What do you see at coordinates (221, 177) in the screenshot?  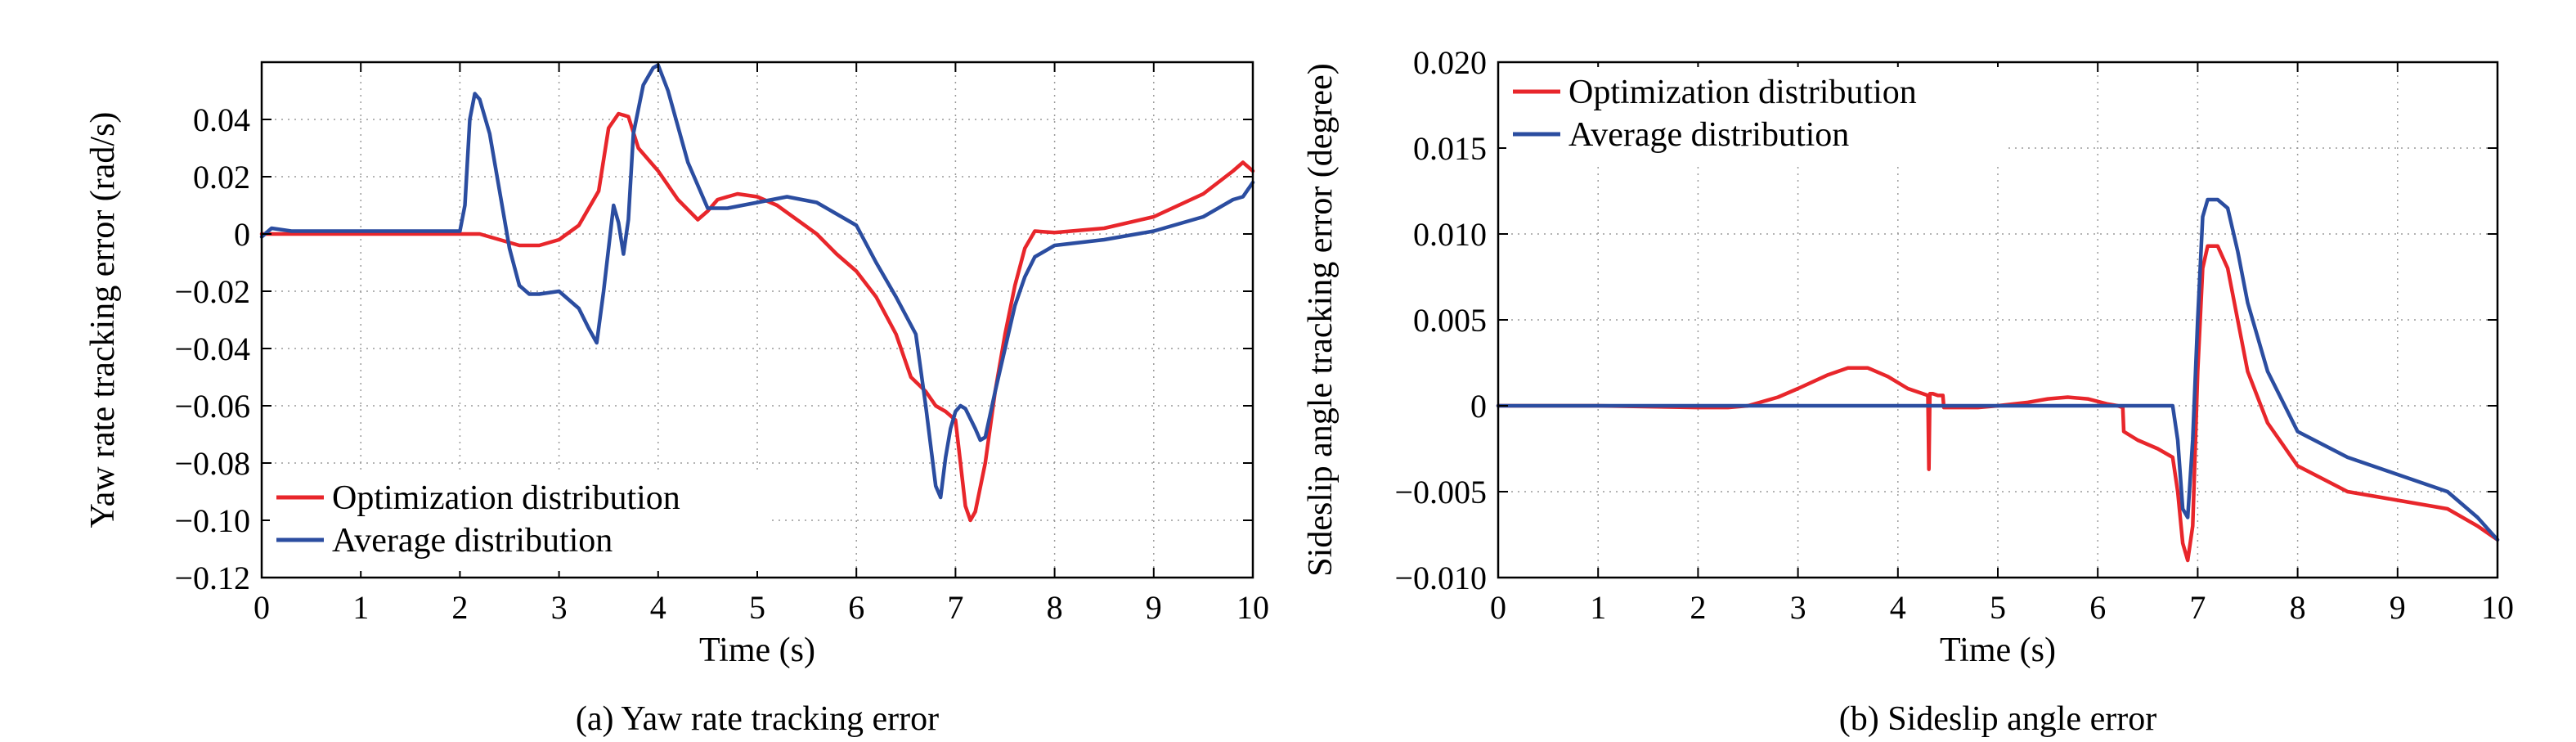 I see `y-tick-label: 0.02` at bounding box center [221, 177].